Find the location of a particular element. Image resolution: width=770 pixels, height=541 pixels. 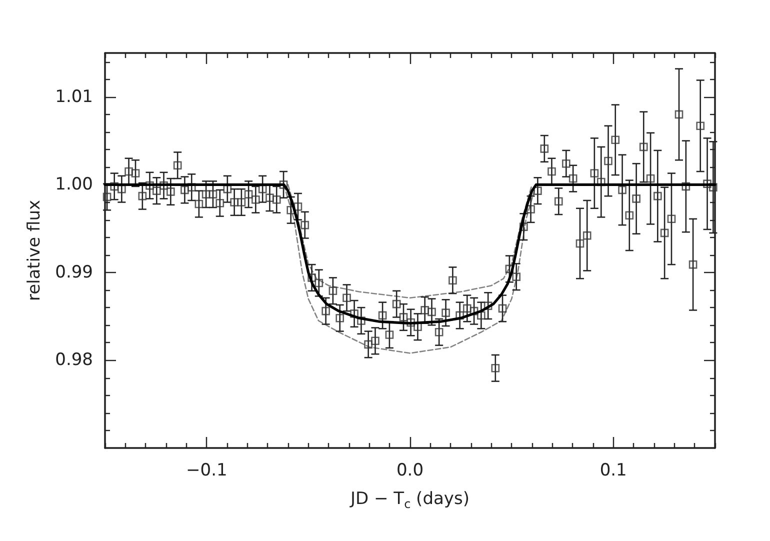

y-tick-label: 1.00 is located at coordinates (74, 184).